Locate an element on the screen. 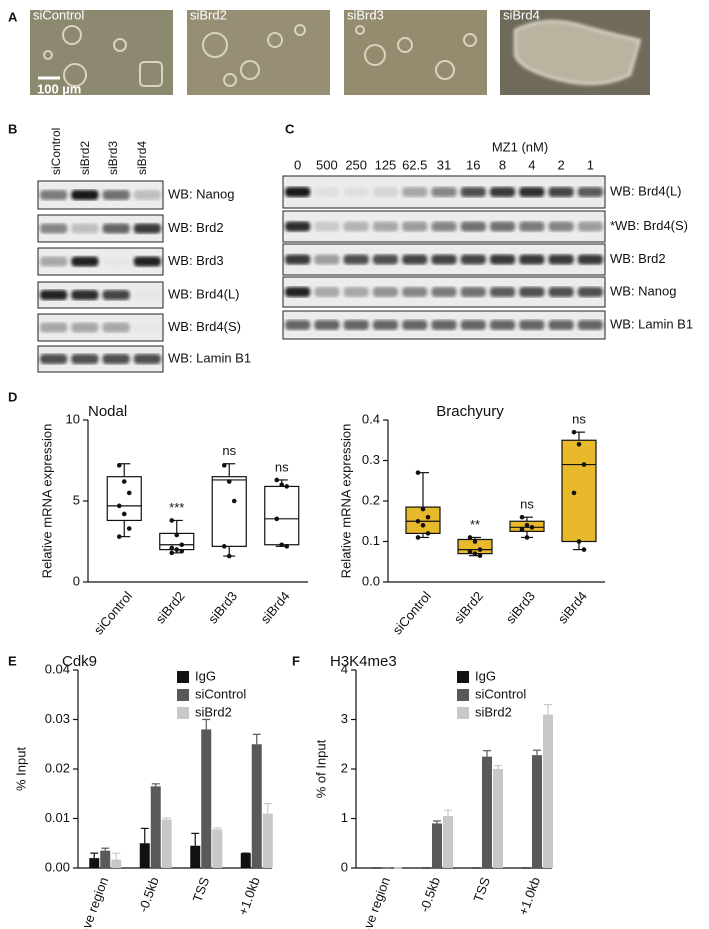 The height and width of the screenshot is (929, 709). y-axis-label: % Input is located at coordinates (20, 769).